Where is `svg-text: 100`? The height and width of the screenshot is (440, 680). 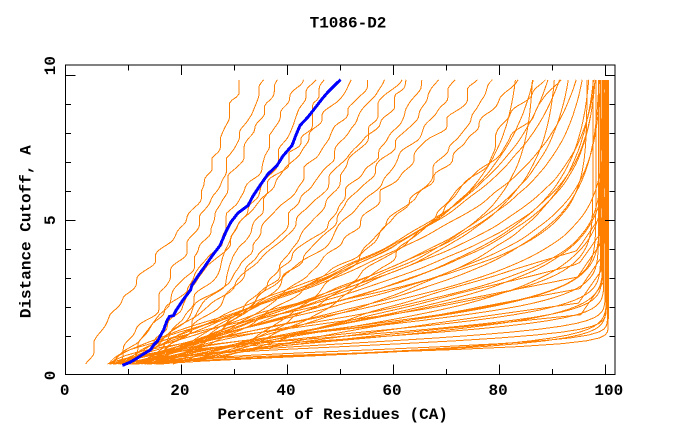
svg-text: 100 is located at coordinates (608, 391).